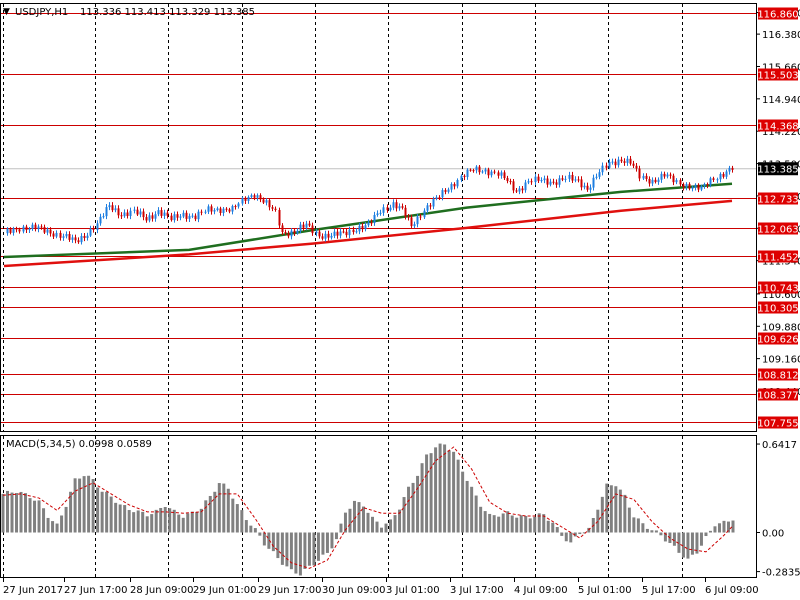  What do you see at coordinates (777, 76) in the screenshot?
I see `price-level-label: 115.503` at bounding box center [777, 76].